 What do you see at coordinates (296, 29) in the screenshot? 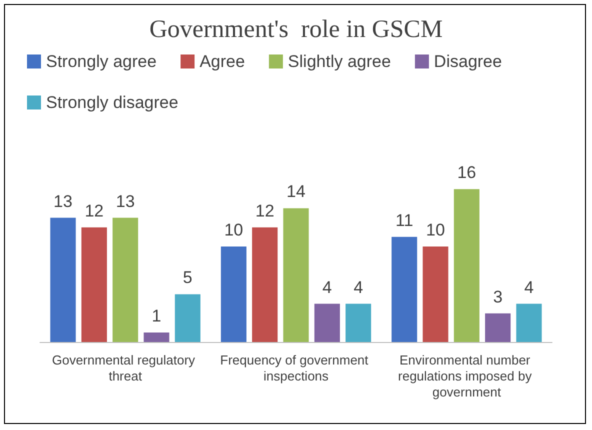
I see `chart-title: Government's role in GSCM` at bounding box center [296, 29].